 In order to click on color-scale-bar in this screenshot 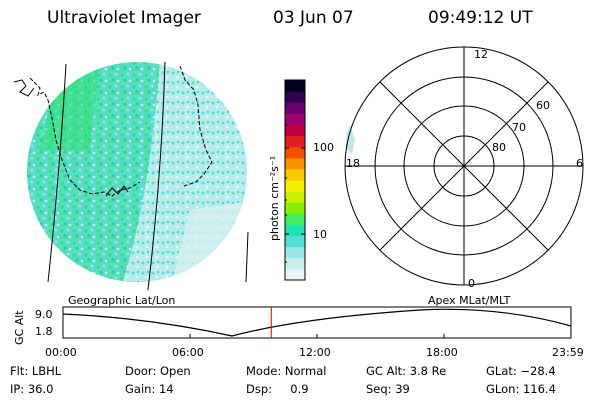, I will do `click(295, 180)`.